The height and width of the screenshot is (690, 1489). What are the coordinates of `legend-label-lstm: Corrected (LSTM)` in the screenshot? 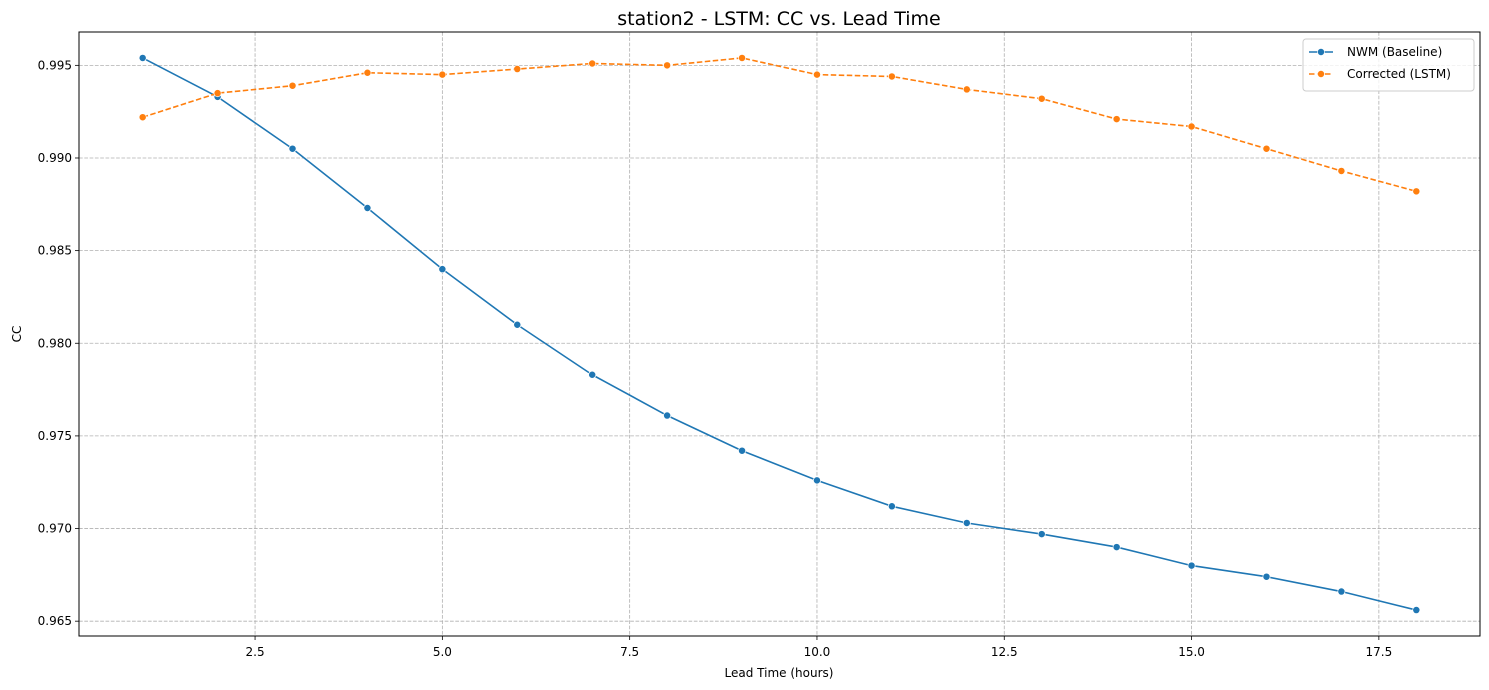 It's located at (1399, 74).